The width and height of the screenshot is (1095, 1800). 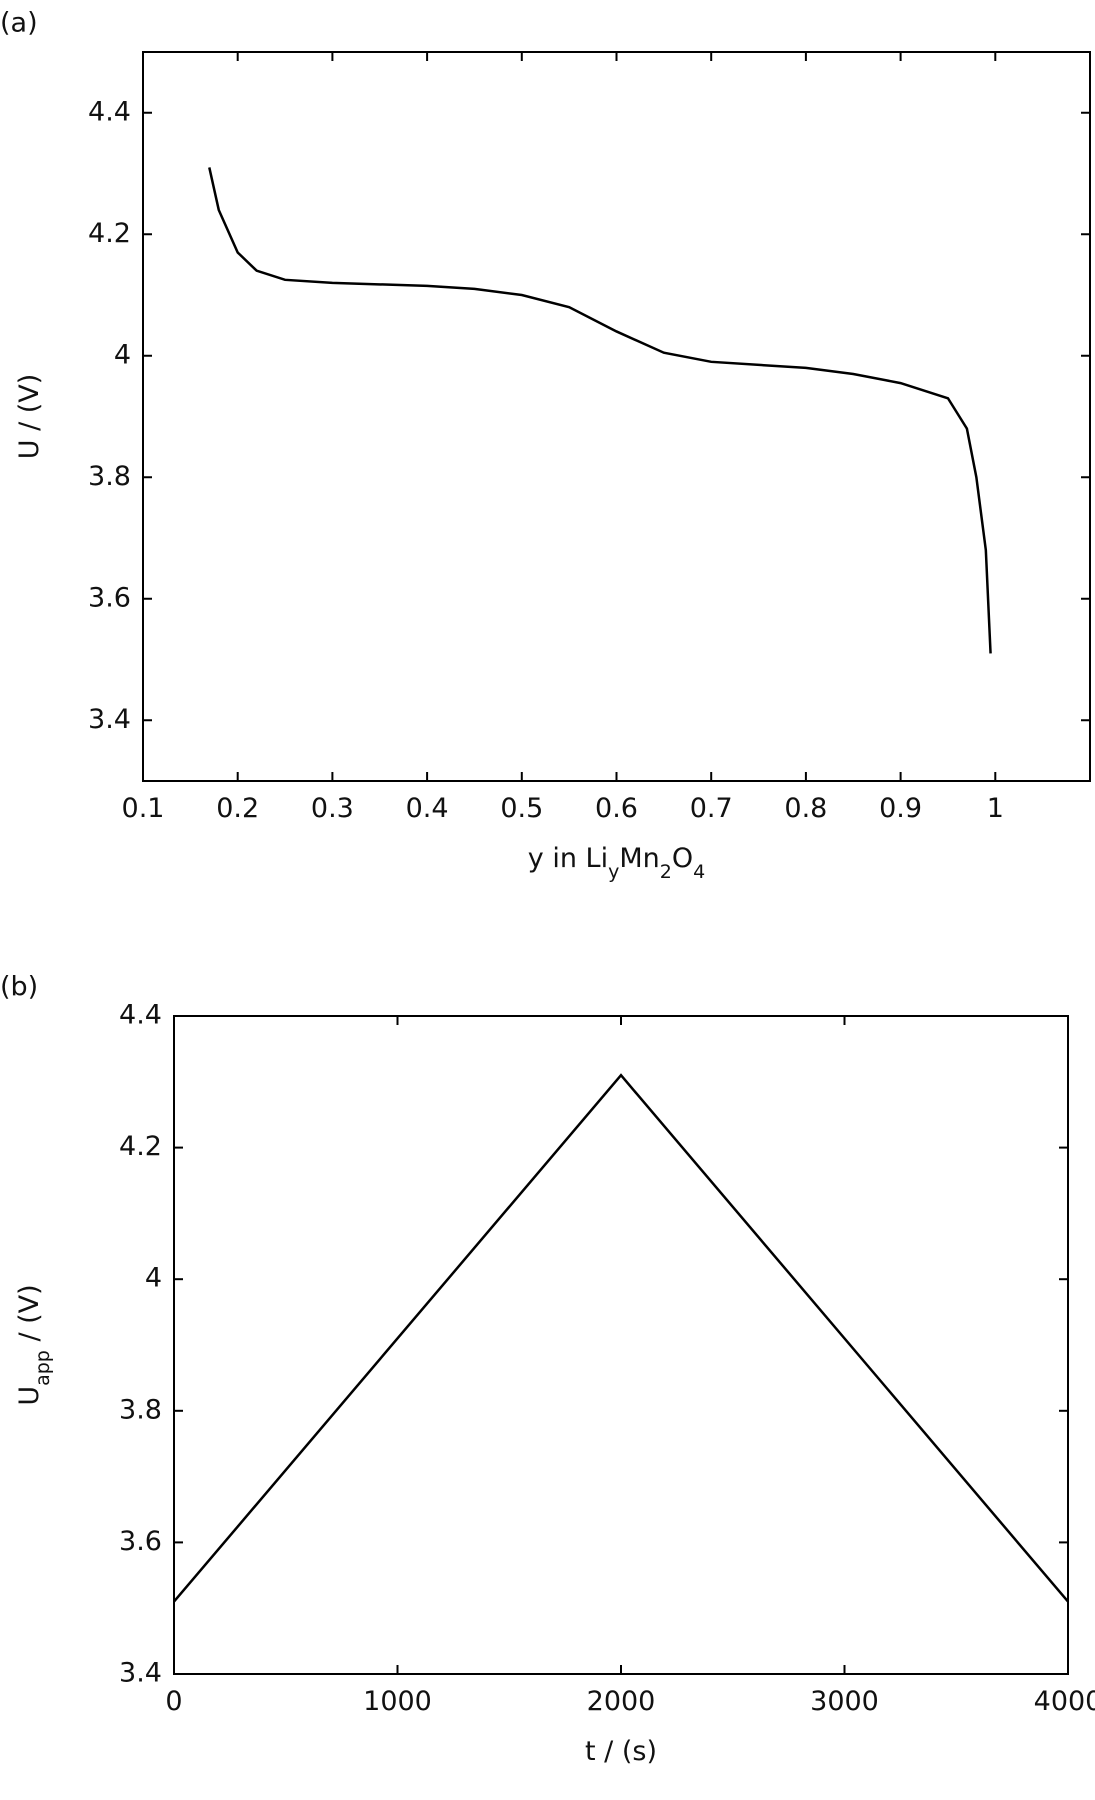 I want to click on x-axis-label: y in LiyMn2O4, so click(x=616, y=863).